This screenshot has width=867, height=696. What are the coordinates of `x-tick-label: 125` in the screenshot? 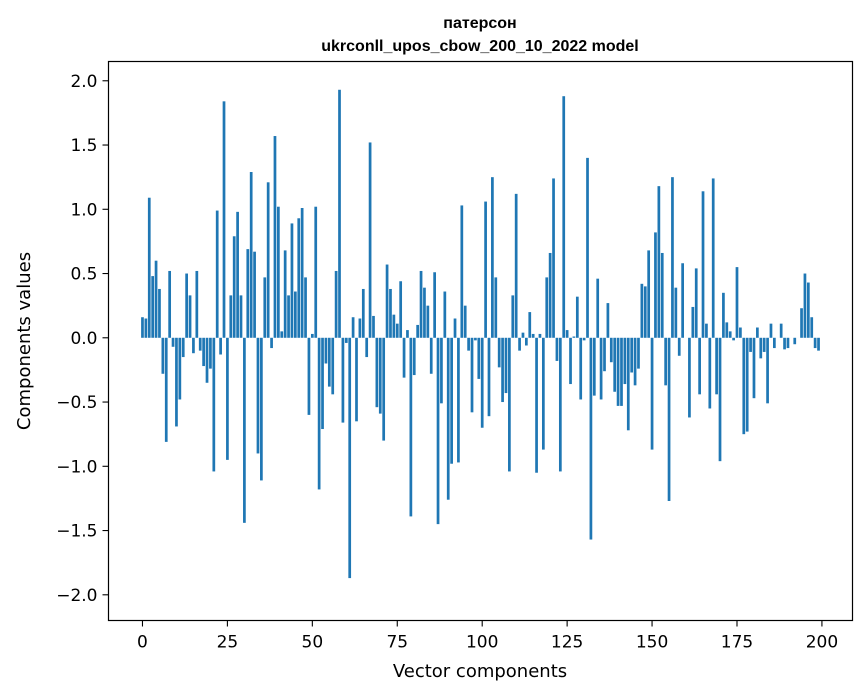 It's located at (567, 643).